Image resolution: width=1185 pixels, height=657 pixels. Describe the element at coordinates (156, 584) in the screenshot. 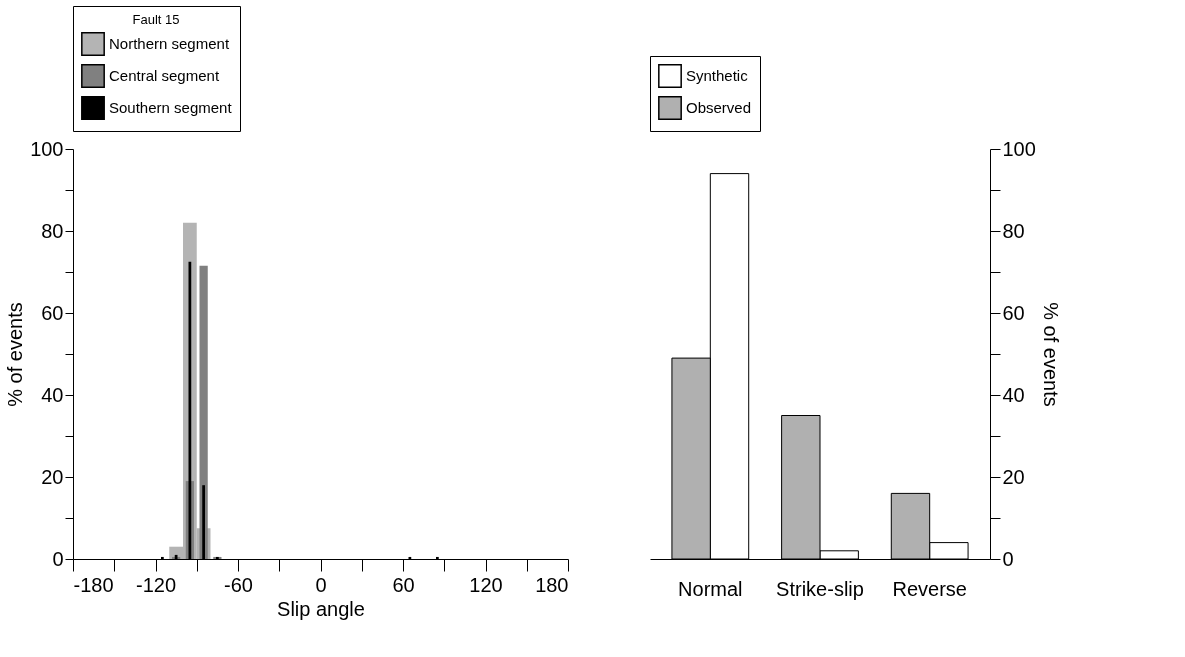

I see `x-tick-label: -120` at that location.